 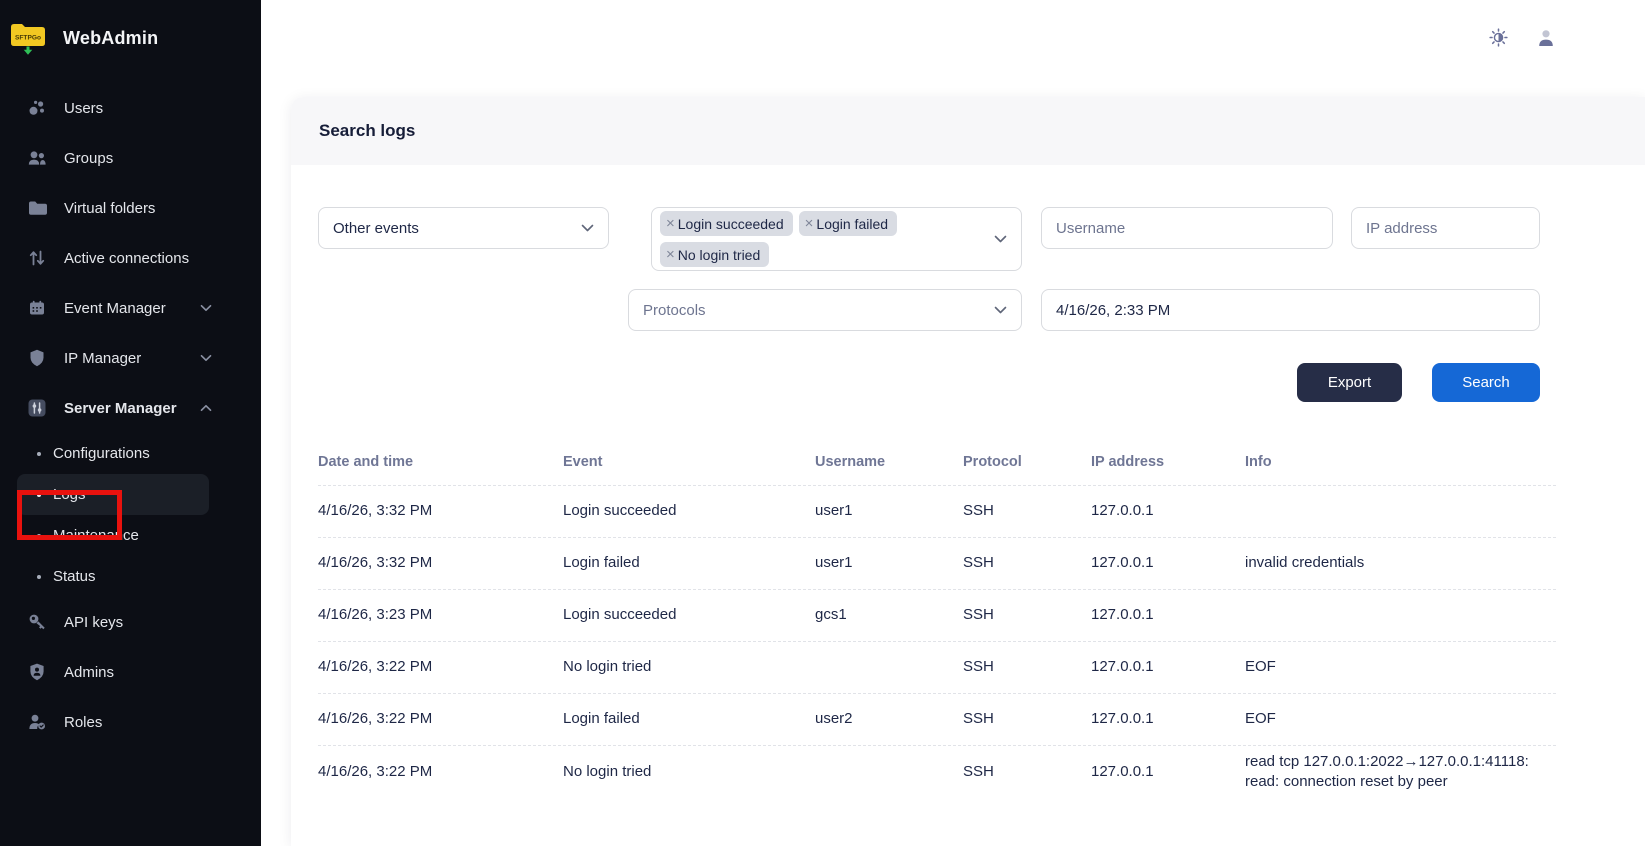 What do you see at coordinates (376, 228) in the screenshot?
I see `event-type-value: Other events` at bounding box center [376, 228].